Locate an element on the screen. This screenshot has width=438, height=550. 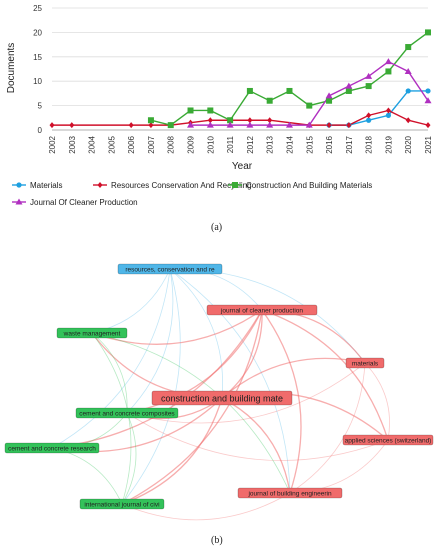
x-tick-label: 2018 is located at coordinates (369, 144).